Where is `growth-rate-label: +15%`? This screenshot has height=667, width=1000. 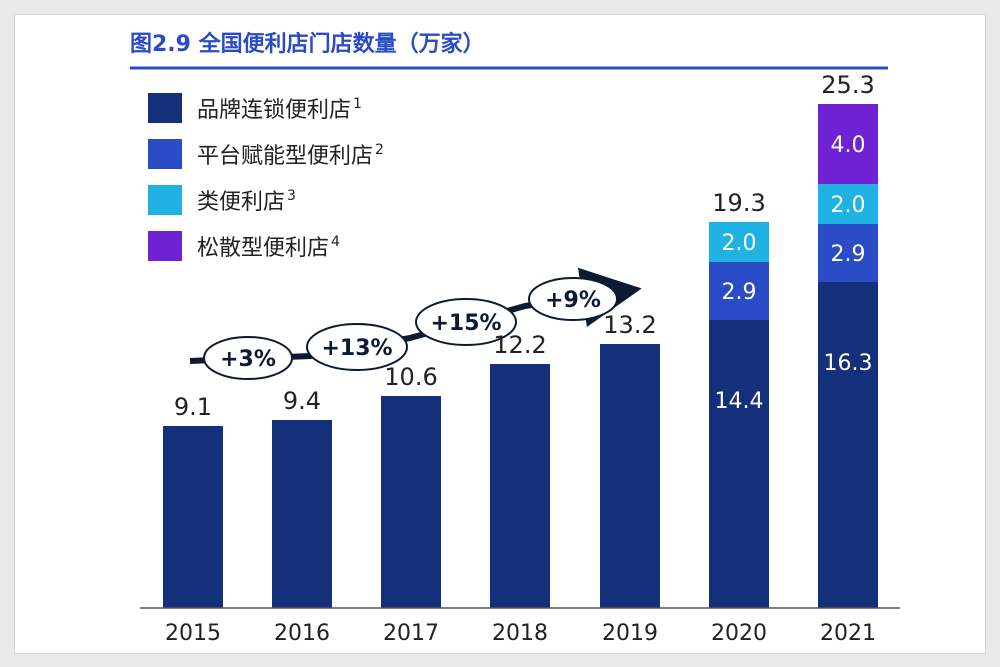
growth-rate-label: +15% is located at coordinates (465, 323).